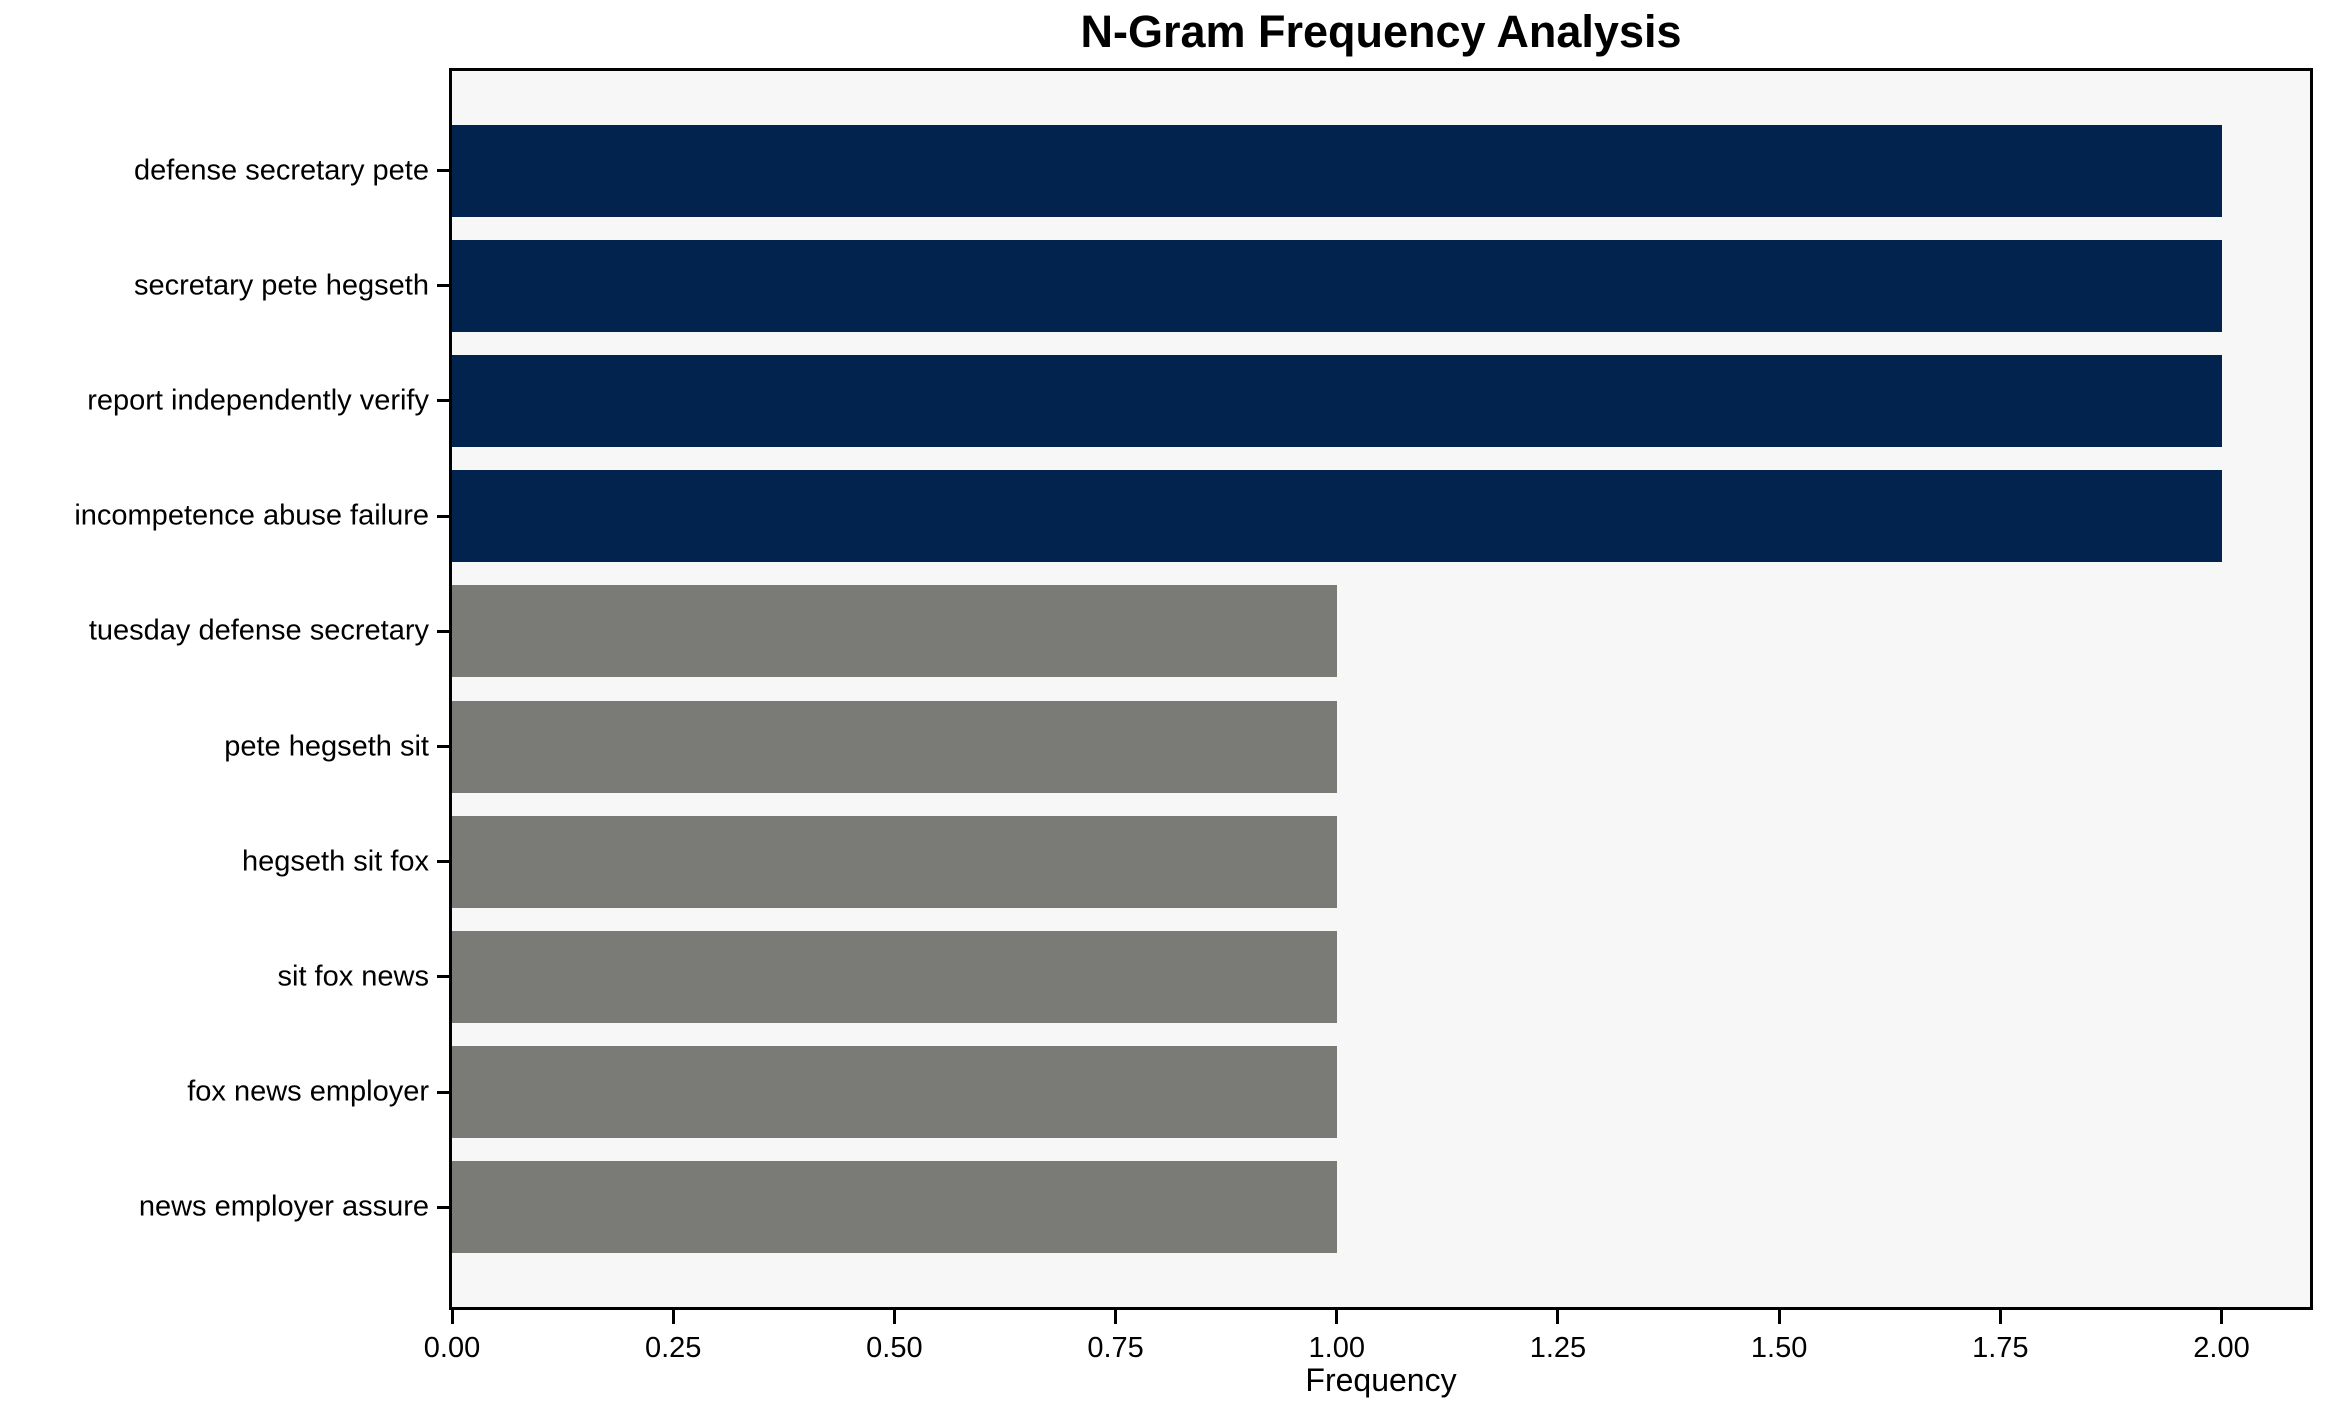  What do you see at coordinates (894, 1348) in the screenshot?
I see `x-tick-label: 0.50` at bounding box center [894, 1348].